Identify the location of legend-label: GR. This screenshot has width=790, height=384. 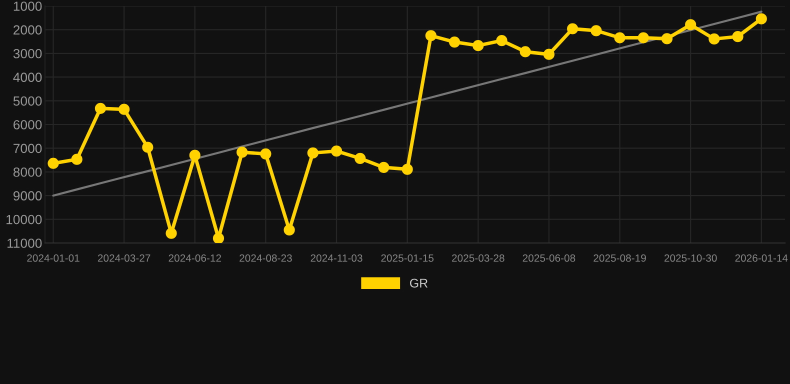
(419, 283).